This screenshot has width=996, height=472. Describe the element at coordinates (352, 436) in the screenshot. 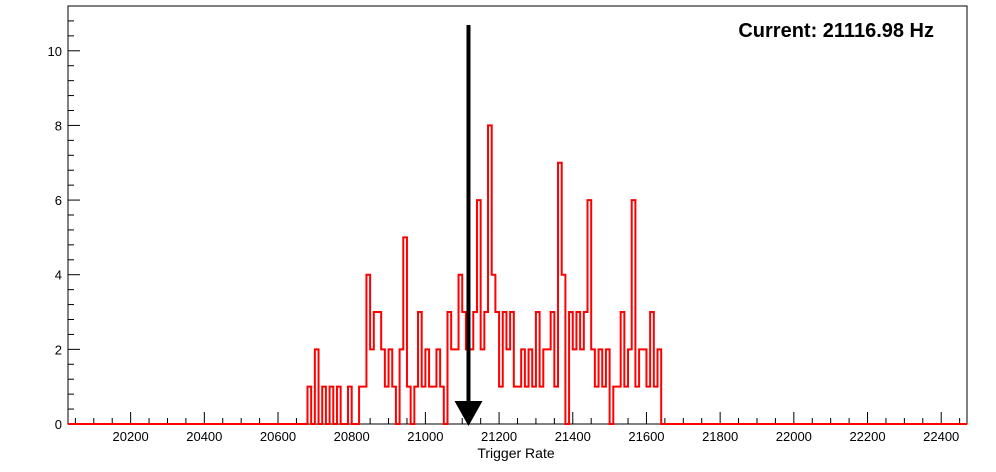

I see `x-tick-label: 20800` at that location.